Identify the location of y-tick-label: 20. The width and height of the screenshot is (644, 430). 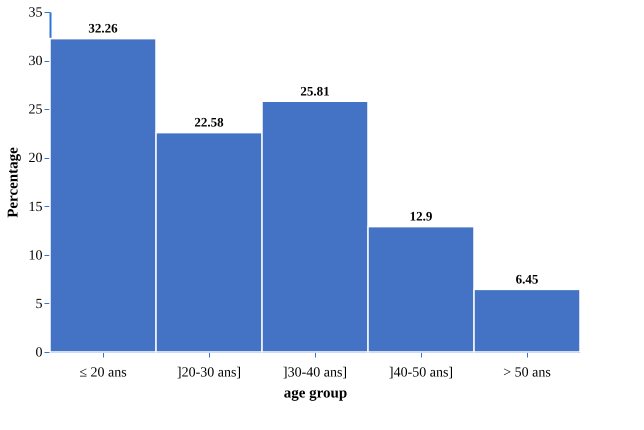
(35, 158).